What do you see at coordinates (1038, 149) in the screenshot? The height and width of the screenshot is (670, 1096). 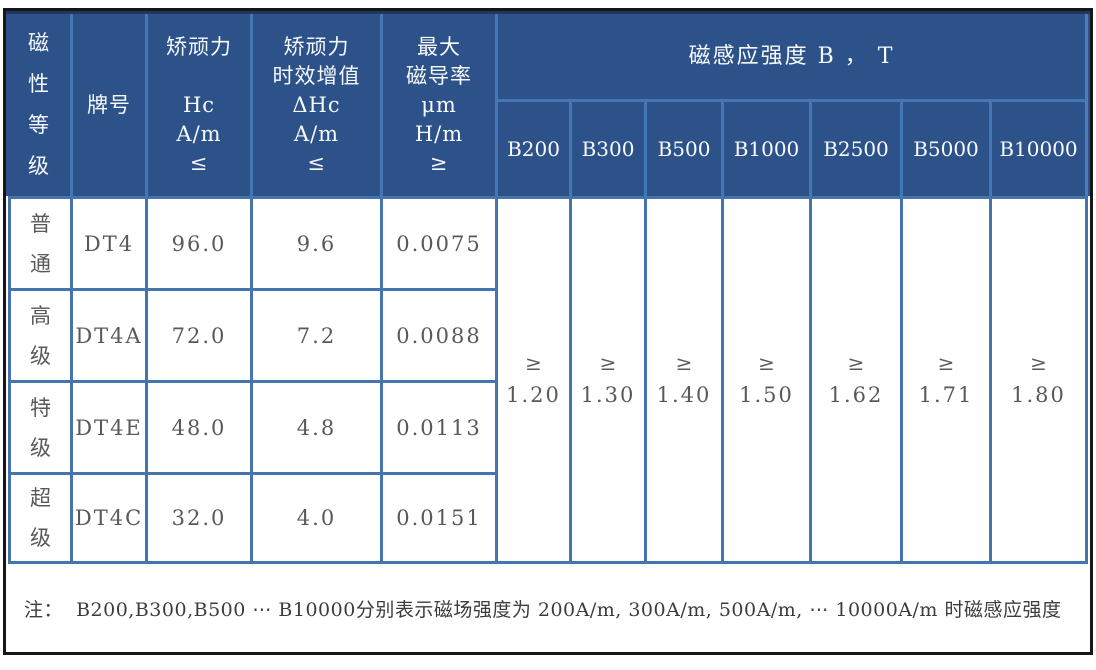 I see `header-cell-b10000: B10000` at bounding box center [1038, 149].